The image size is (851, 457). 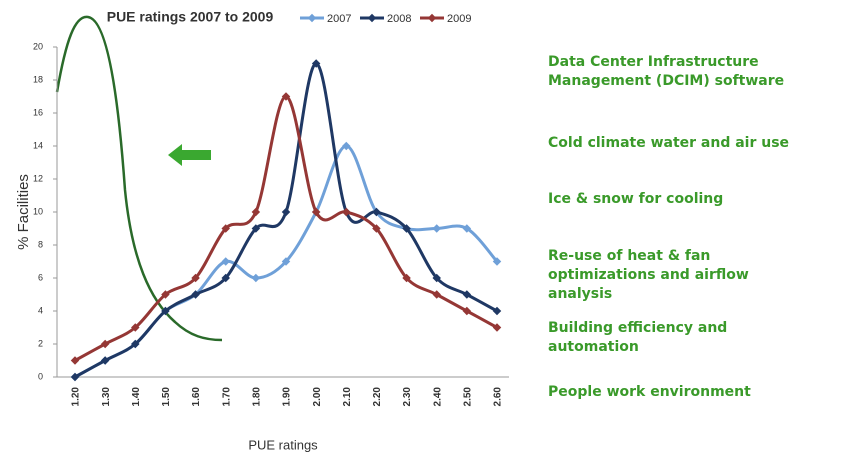 I want to click on x-tick-label: 2.40, so click(x=437, y=397).